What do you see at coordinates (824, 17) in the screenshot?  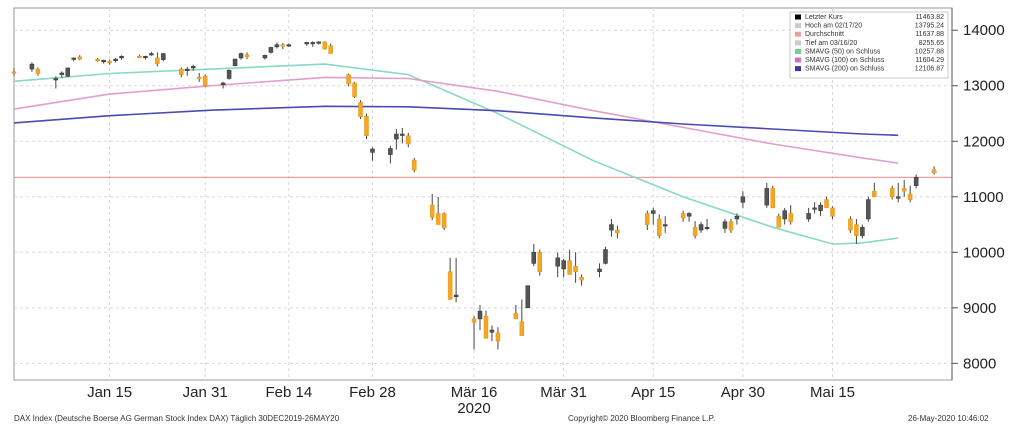 I see `legend-label: Letzter Kurs` at bounding box center [824, 17].